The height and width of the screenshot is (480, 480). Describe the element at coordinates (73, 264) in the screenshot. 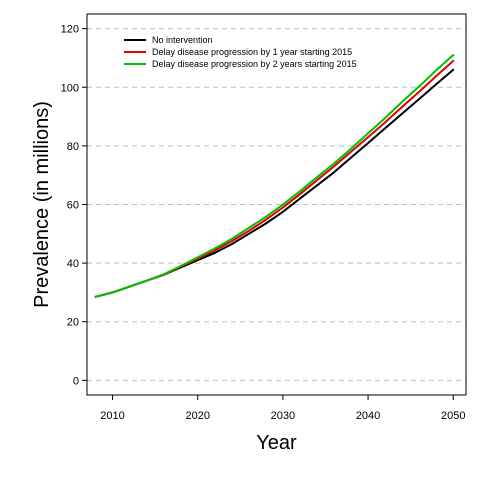

I see `y-tick-label: 40` at that location.